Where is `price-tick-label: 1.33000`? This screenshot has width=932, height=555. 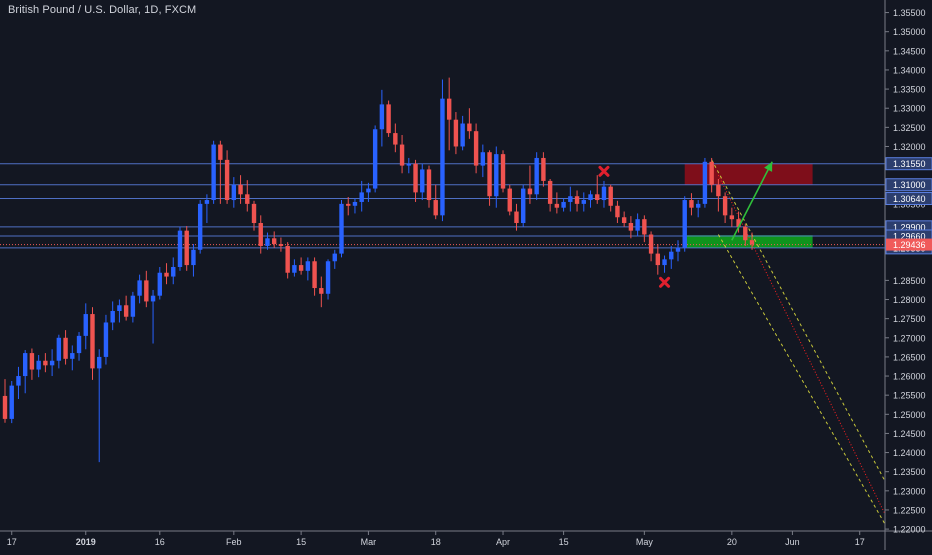 price-tick-label: 1.33000 is located at coordinates (909, 109).